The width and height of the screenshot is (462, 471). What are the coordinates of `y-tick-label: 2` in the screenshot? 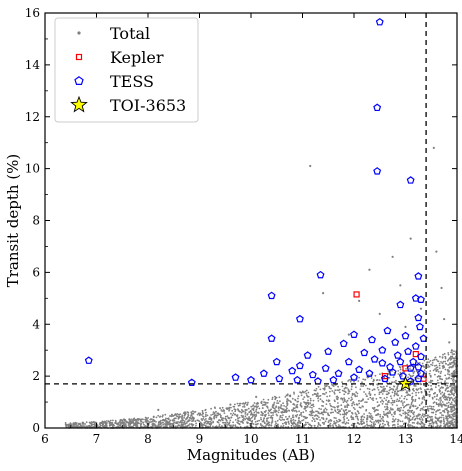 It's located at (36, 376).